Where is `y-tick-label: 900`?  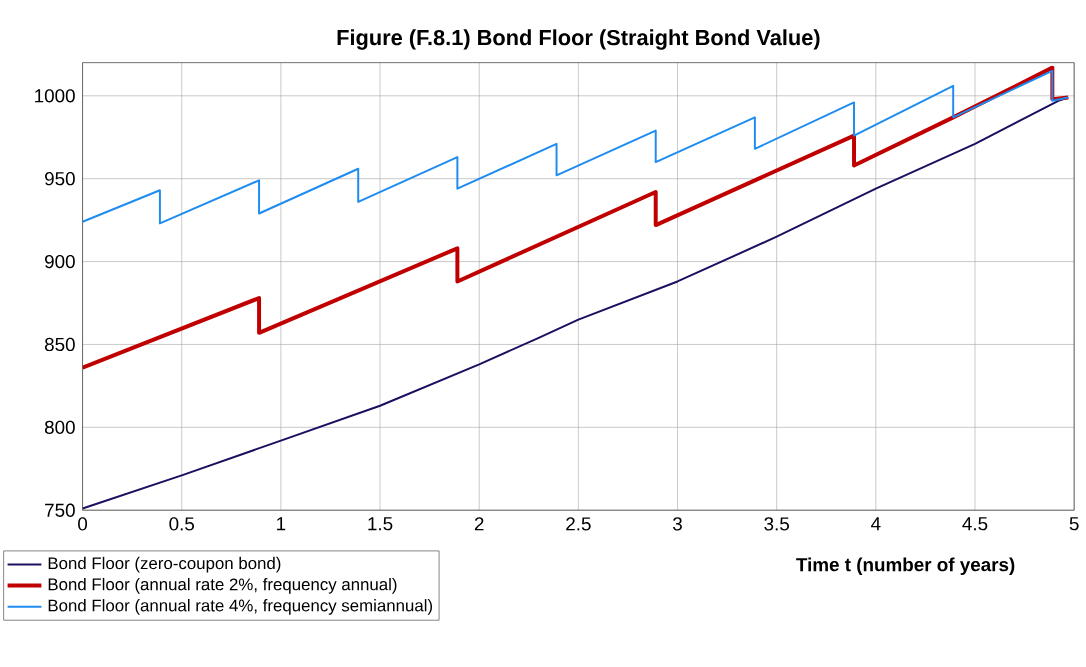
y-tick-label: 900 is located at coordinates (60, 261).